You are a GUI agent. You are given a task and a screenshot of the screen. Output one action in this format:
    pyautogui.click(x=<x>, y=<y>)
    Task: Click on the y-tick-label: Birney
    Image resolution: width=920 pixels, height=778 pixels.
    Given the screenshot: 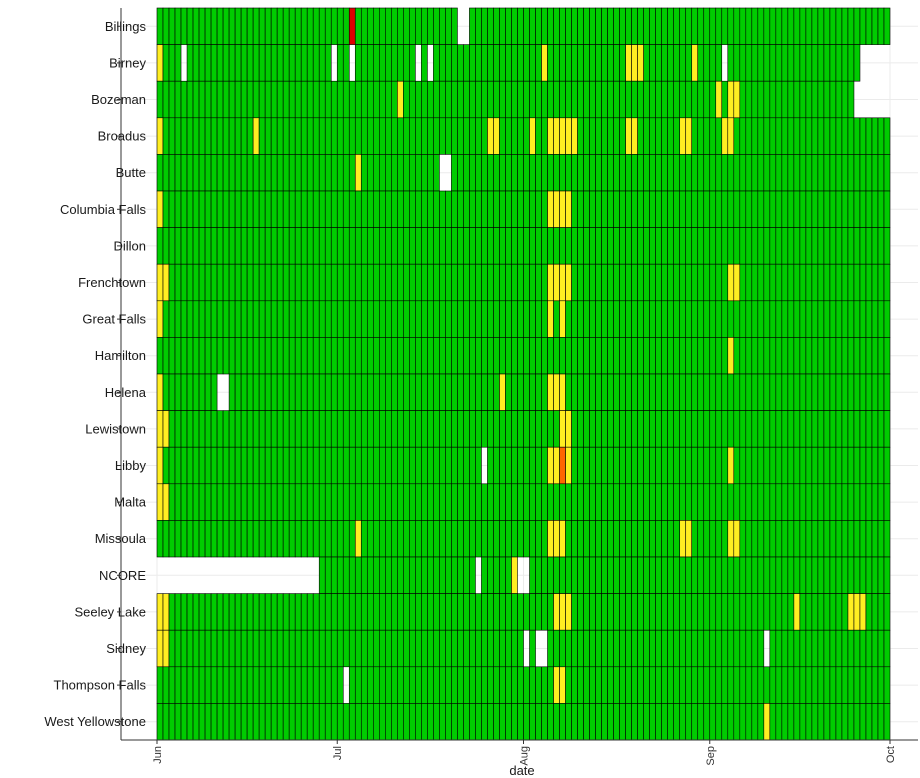 What is the action you would take?
    pyautogui.click(x=127, y=62)
    